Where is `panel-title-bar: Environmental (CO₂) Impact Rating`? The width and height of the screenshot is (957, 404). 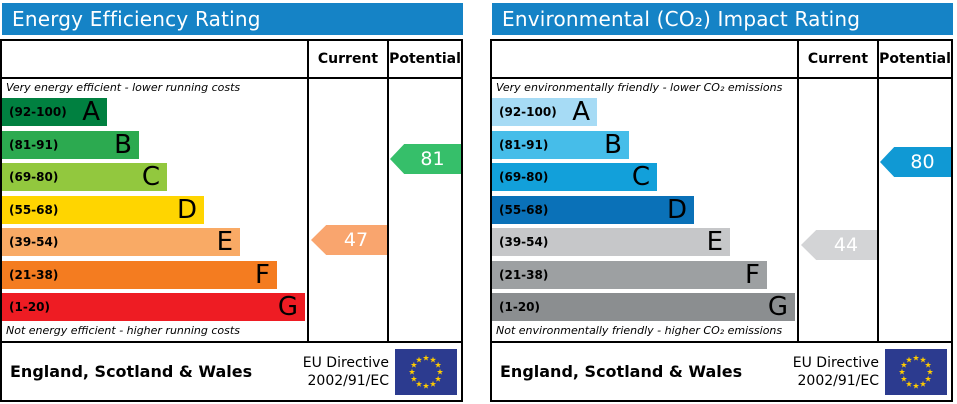
panel-title-bar: Environmental (CO₂) Impact Rating is located at coordinates (722, 19).